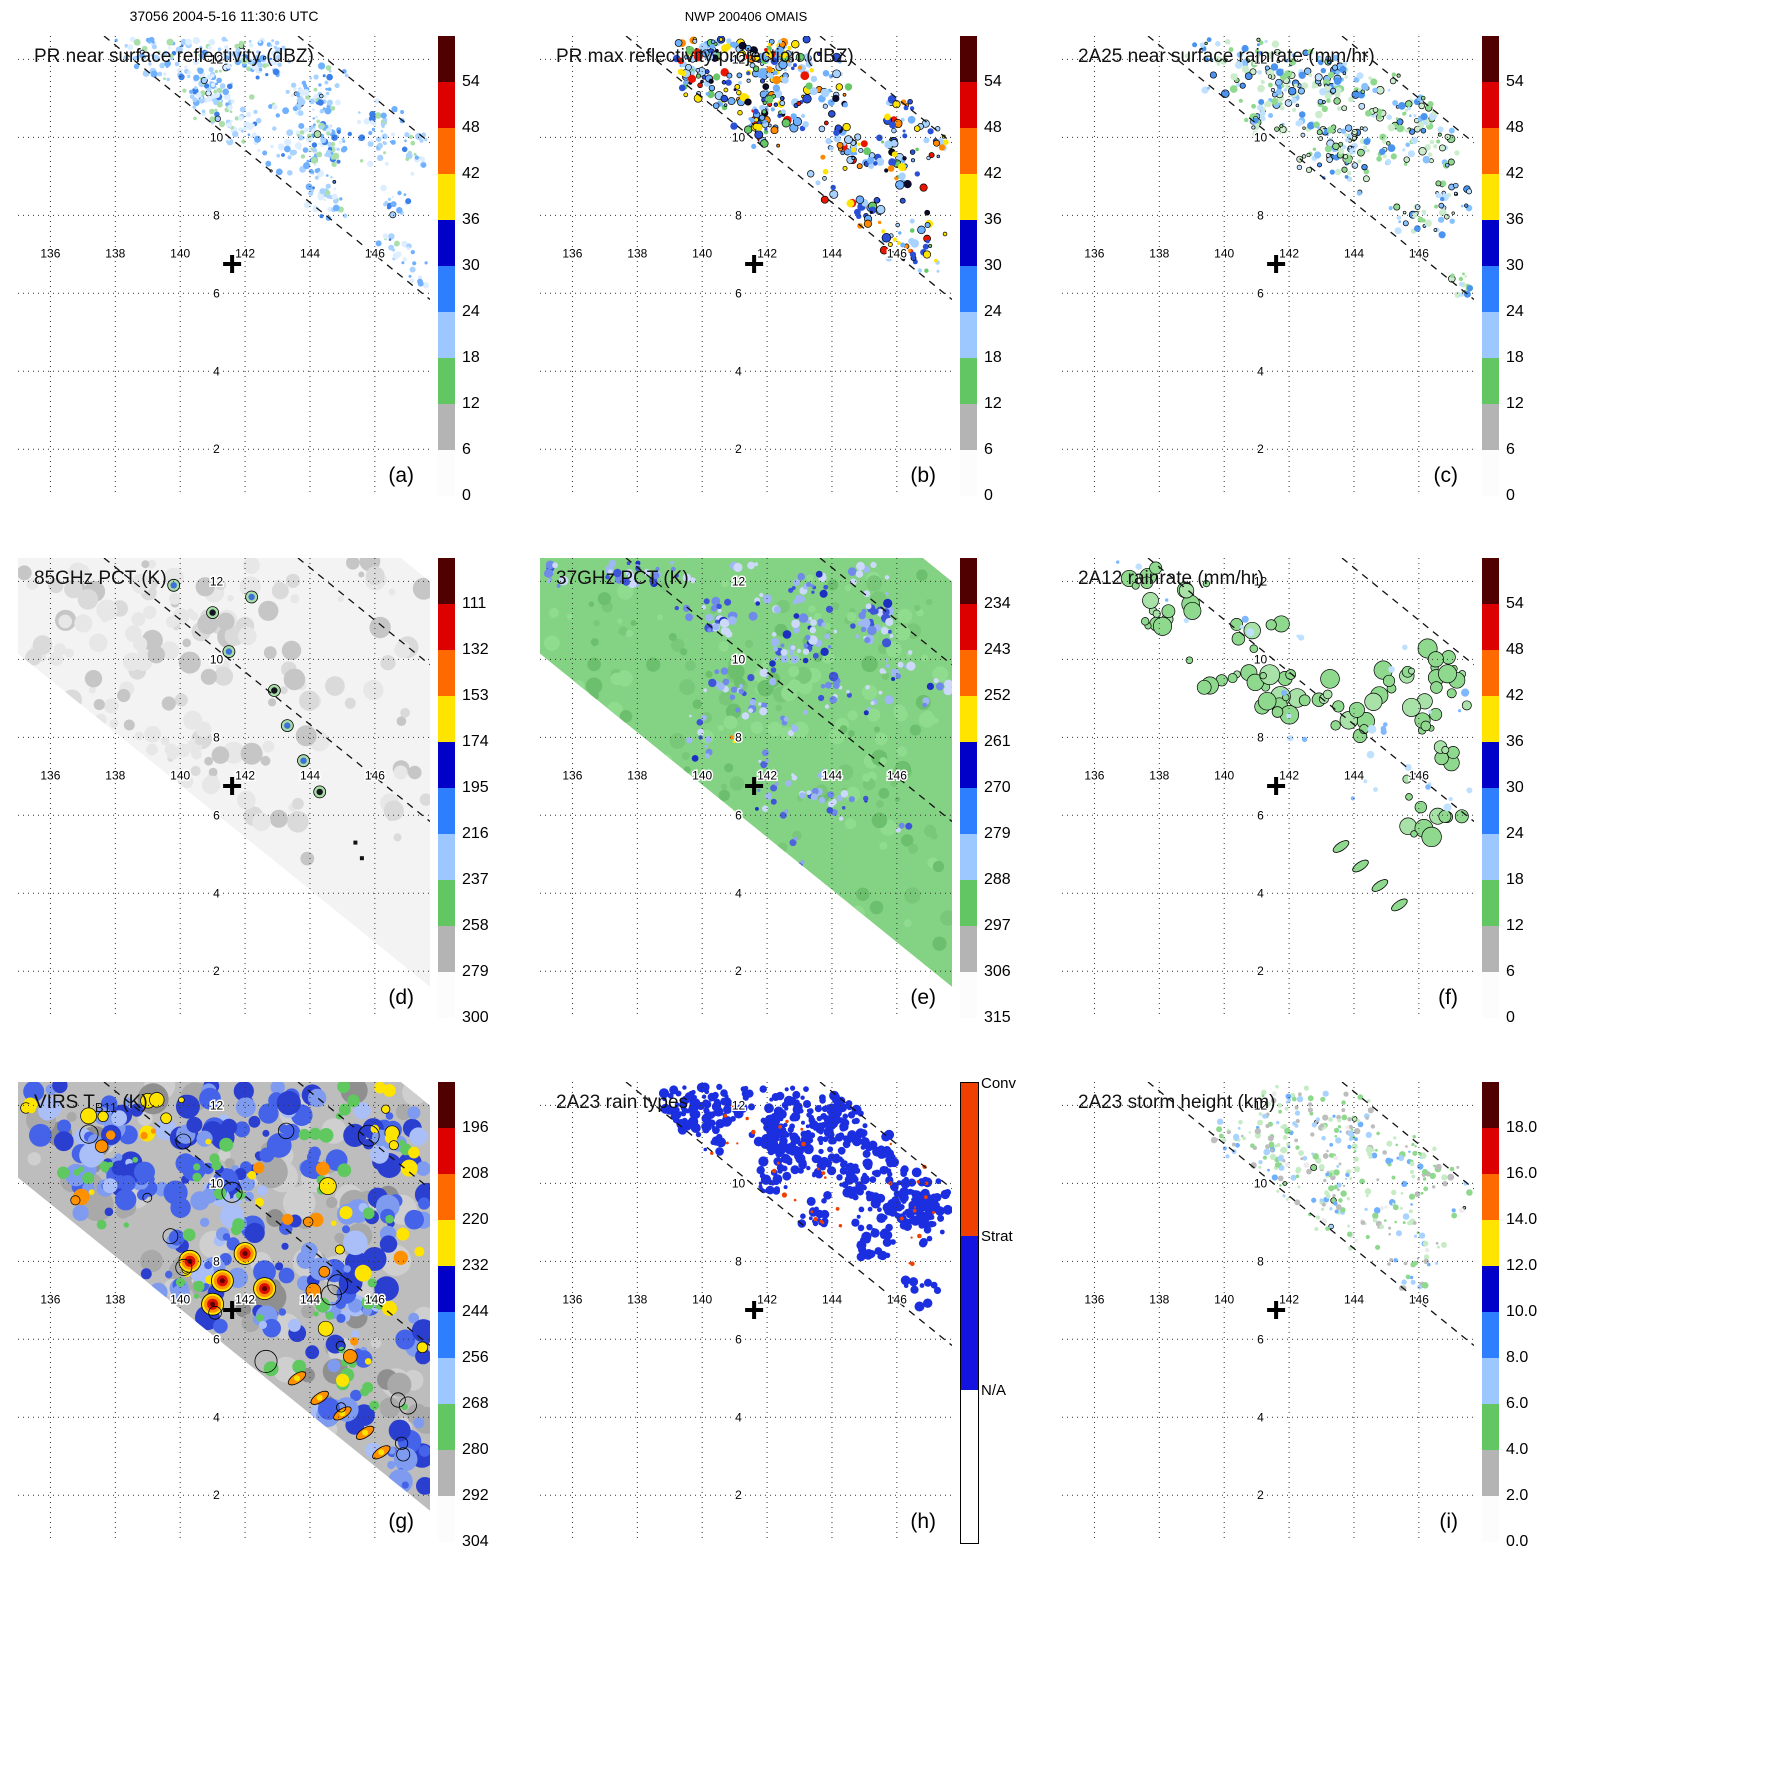 The height and width of the screenshot is (1771, 1771). I want to click on storm-id-header: NWP 200406 OMAIS, so click(746, 16).